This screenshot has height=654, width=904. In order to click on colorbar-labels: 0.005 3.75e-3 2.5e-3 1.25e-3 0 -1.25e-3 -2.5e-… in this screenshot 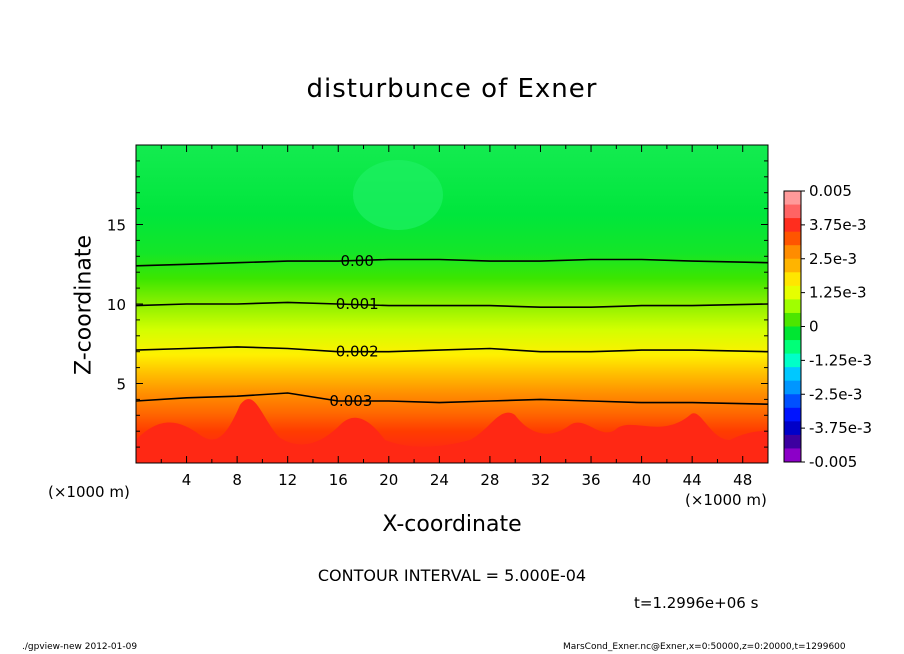, I will do `click(836, 326)`.